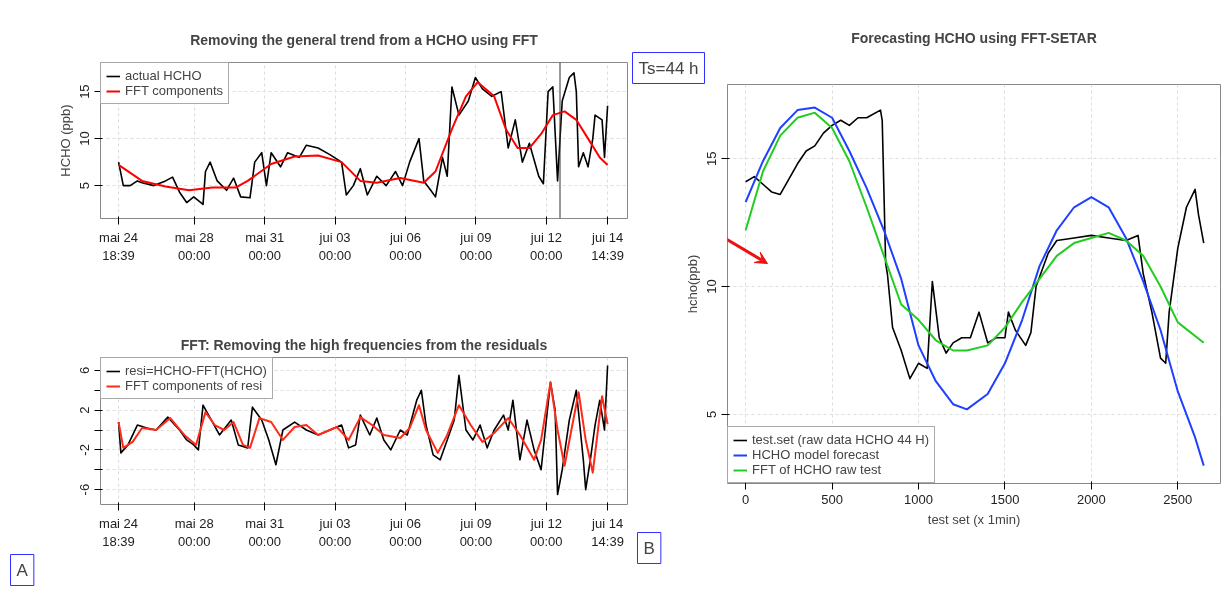 This screenshot has height=595, width=1231. What do you see at coordinates (85, 370) in the screenshot?
I see `y-tick-label: 6` at bounding box center [85, 370].